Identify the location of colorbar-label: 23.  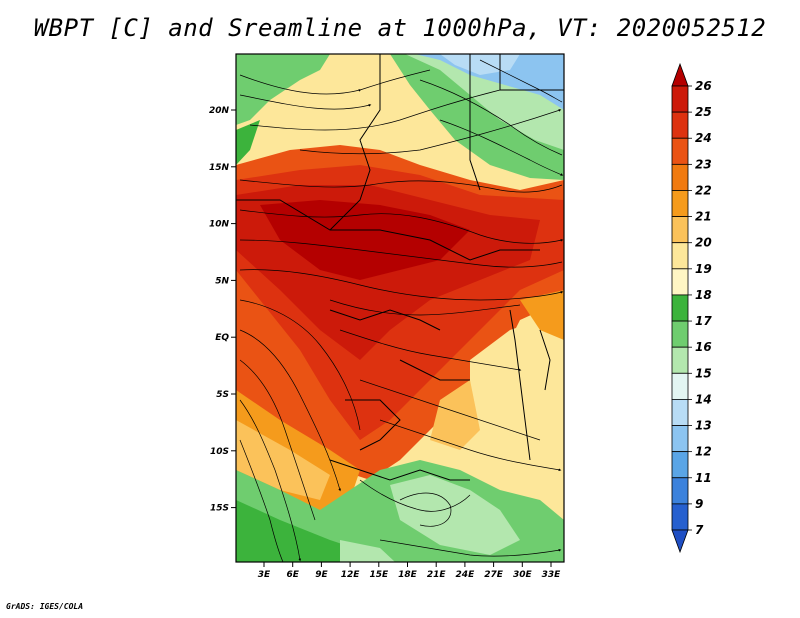
(703, 164).